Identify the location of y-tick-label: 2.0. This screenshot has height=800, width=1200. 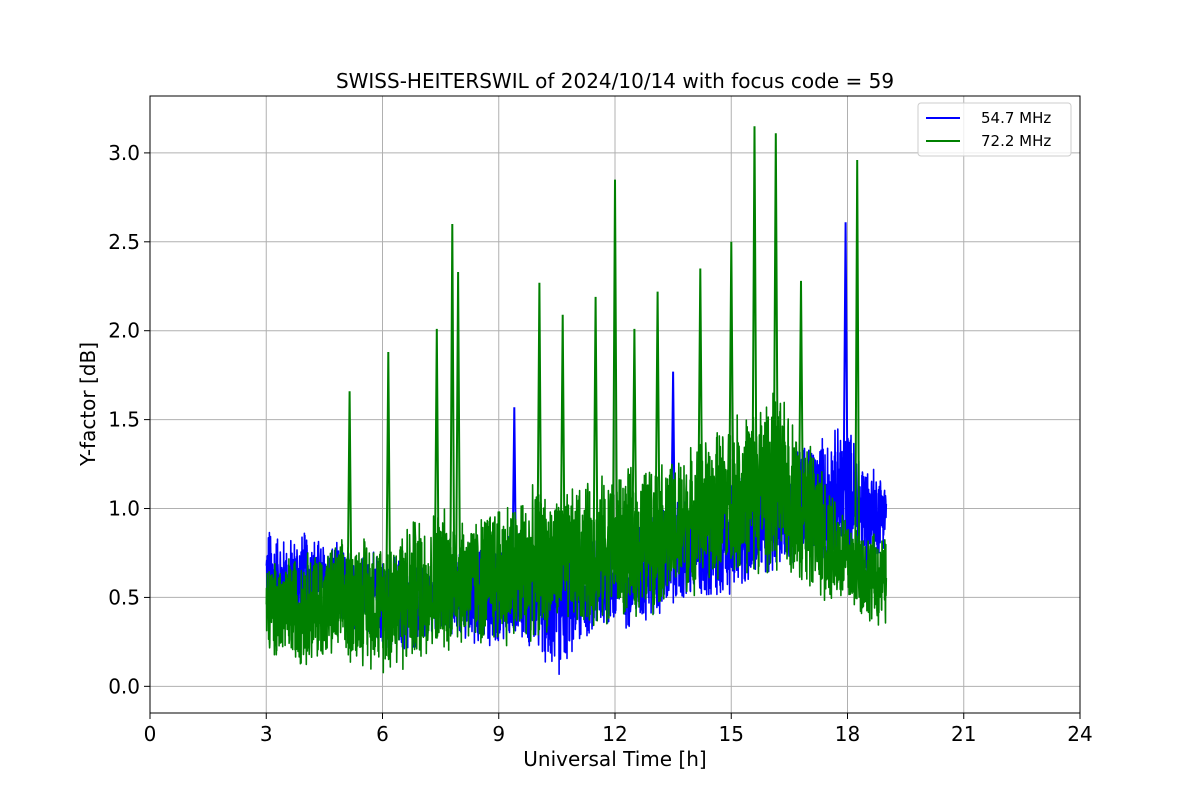
(124, 331).